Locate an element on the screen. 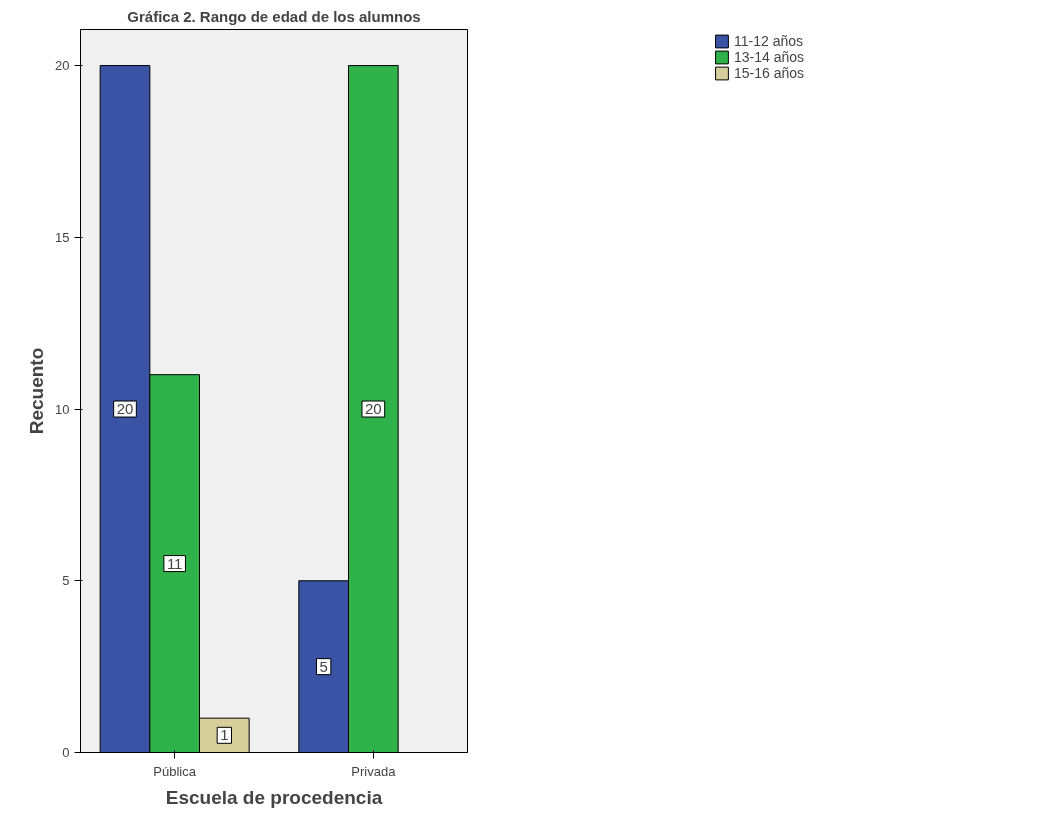 This screenshot has width=1060, height=819. y-tick-label: 20 is located at coordinates (62, 66).